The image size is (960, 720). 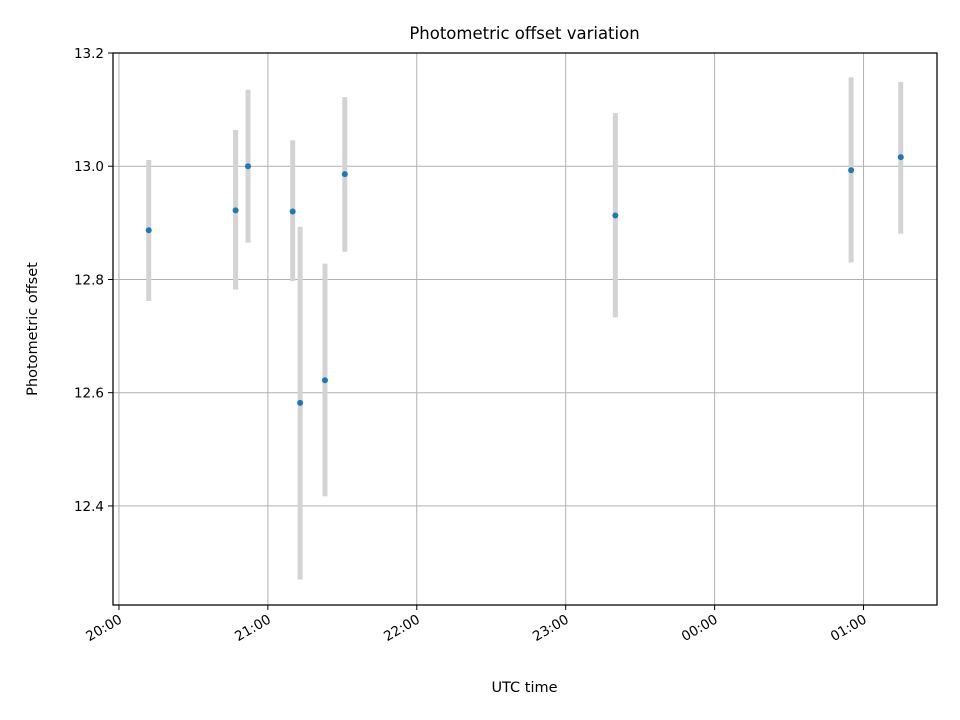 I want to click on y-axis-label: Photometric offset, so click(x=33, y=329).